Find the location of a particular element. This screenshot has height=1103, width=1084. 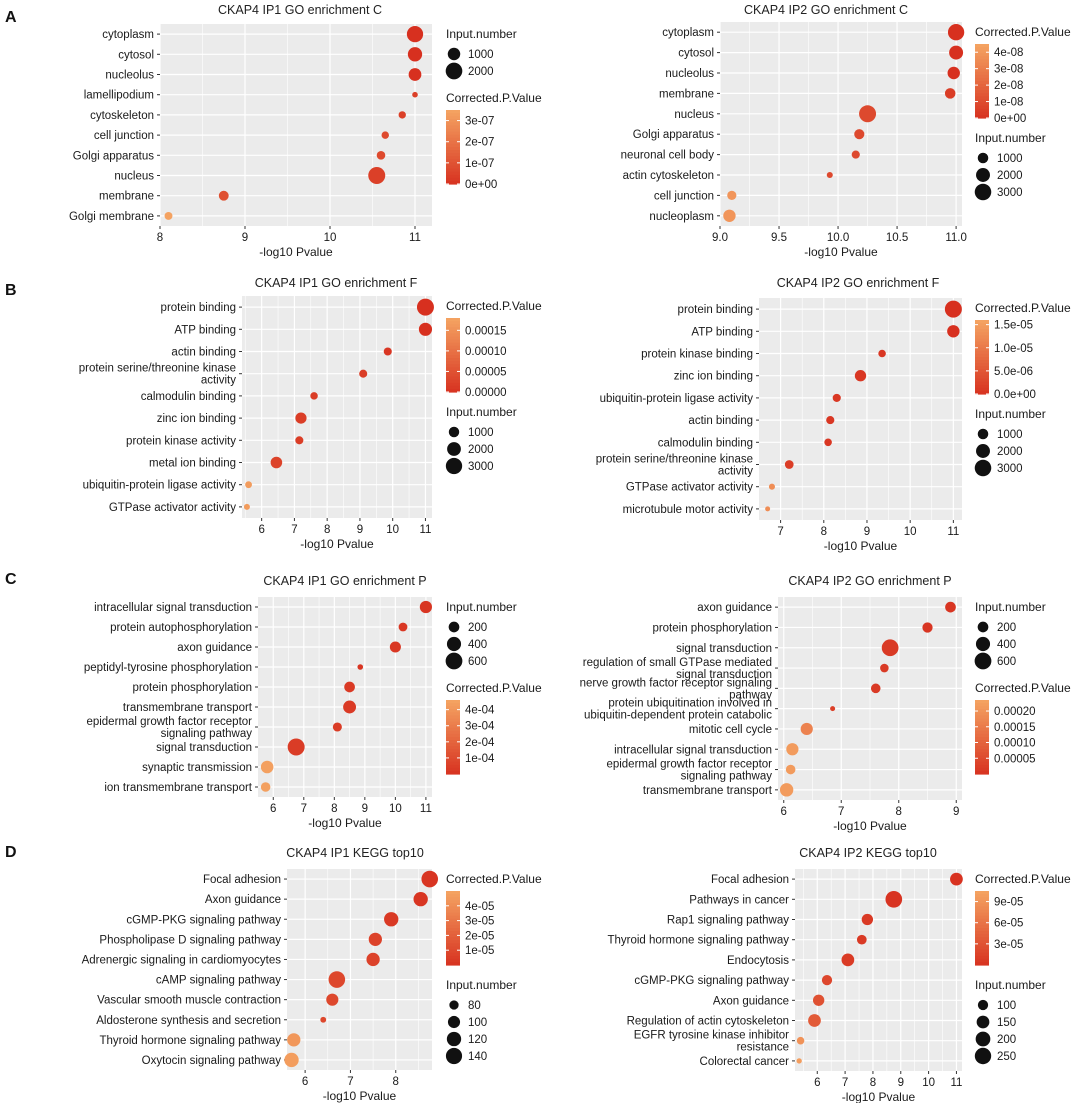

y-tick-line: protein autophosphorylation is located at coordinates (181, 628).